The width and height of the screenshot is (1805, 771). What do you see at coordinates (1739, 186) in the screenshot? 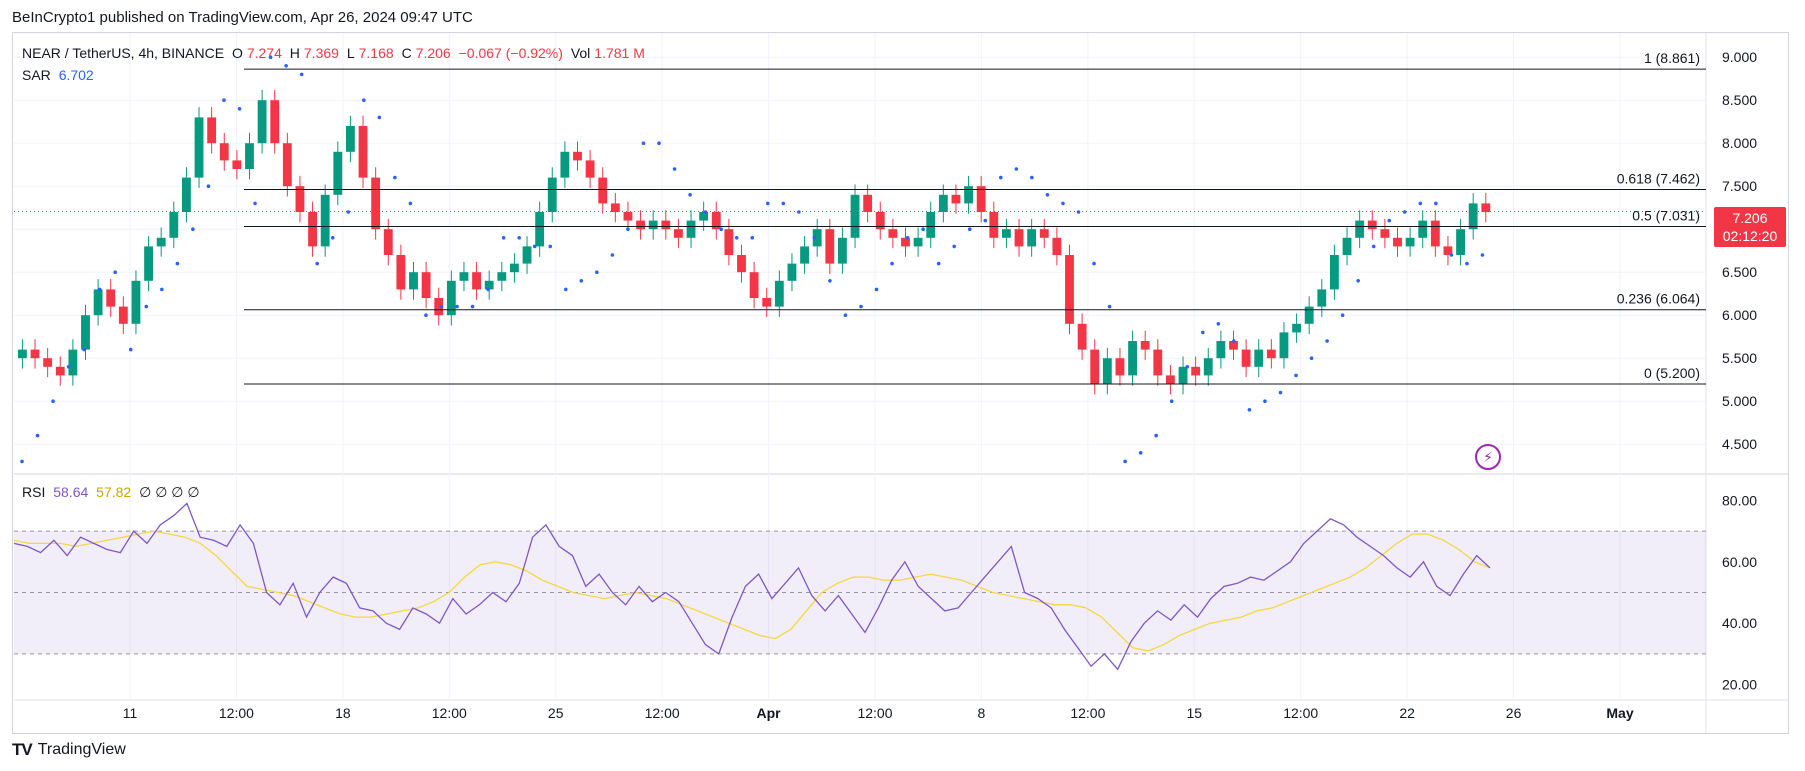
I see `price-tick-label: 7.500` at bounding box center [1739, 186].